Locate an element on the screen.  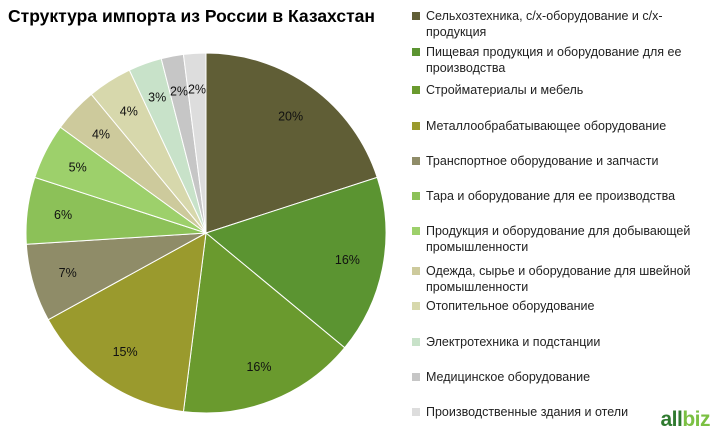
legend-label: Транспортное оборудование и запчасти is located at coordinates (542, 161).